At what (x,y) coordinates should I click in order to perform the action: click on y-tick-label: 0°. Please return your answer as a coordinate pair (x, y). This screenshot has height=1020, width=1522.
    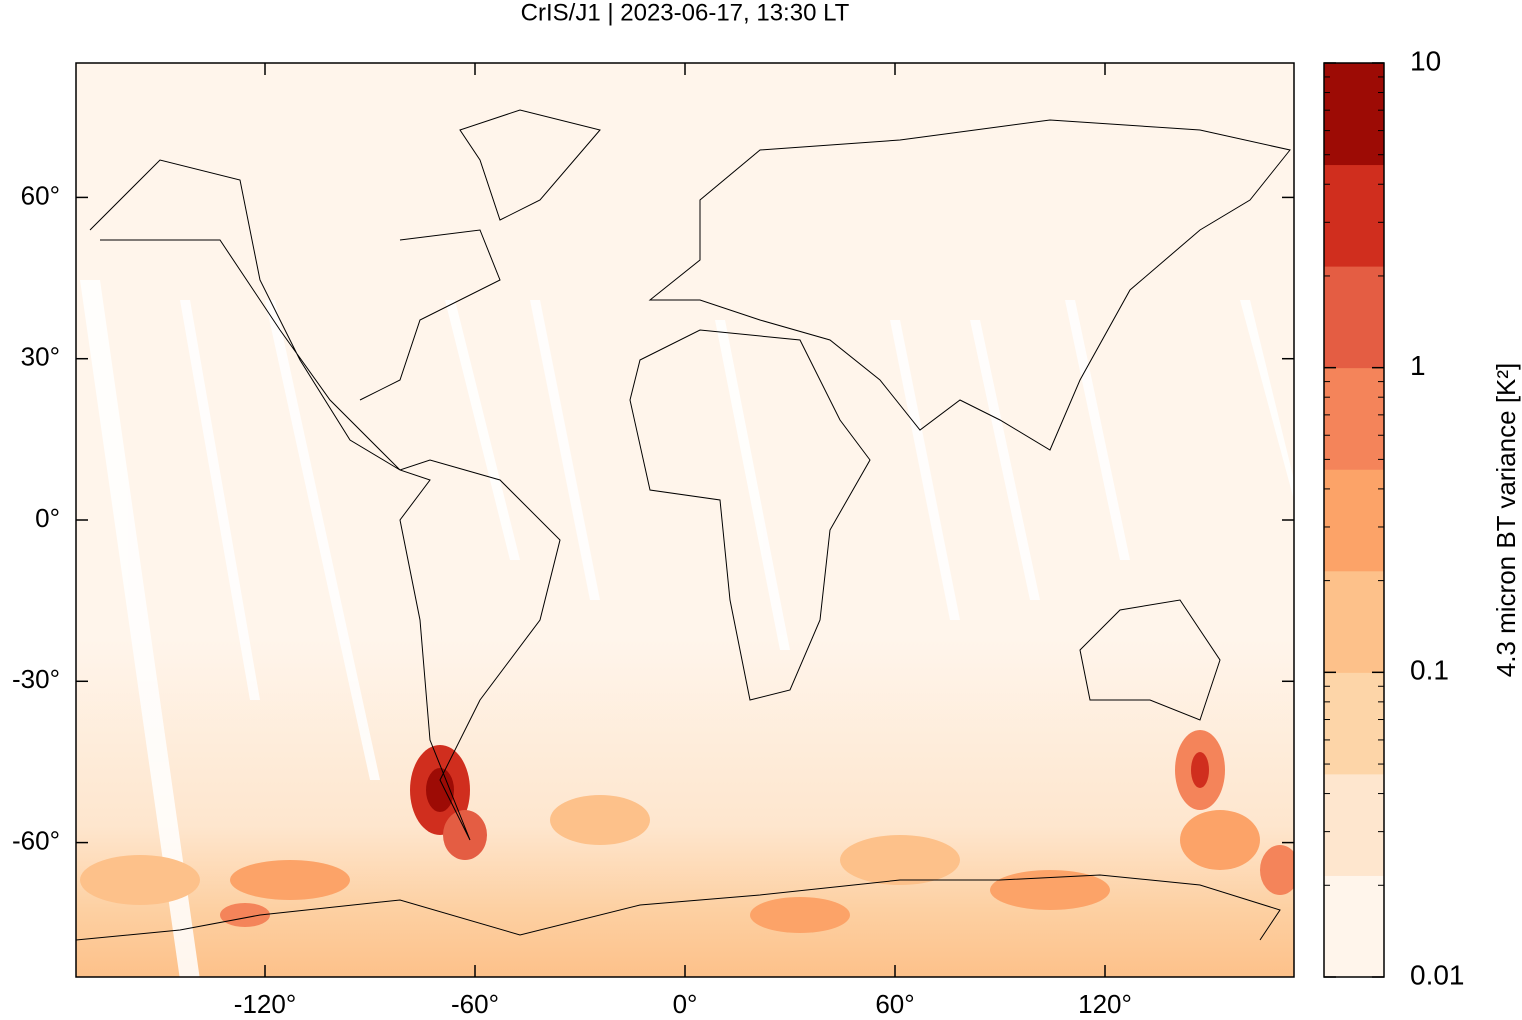
    Looking at the image, I should click on (47, 518).